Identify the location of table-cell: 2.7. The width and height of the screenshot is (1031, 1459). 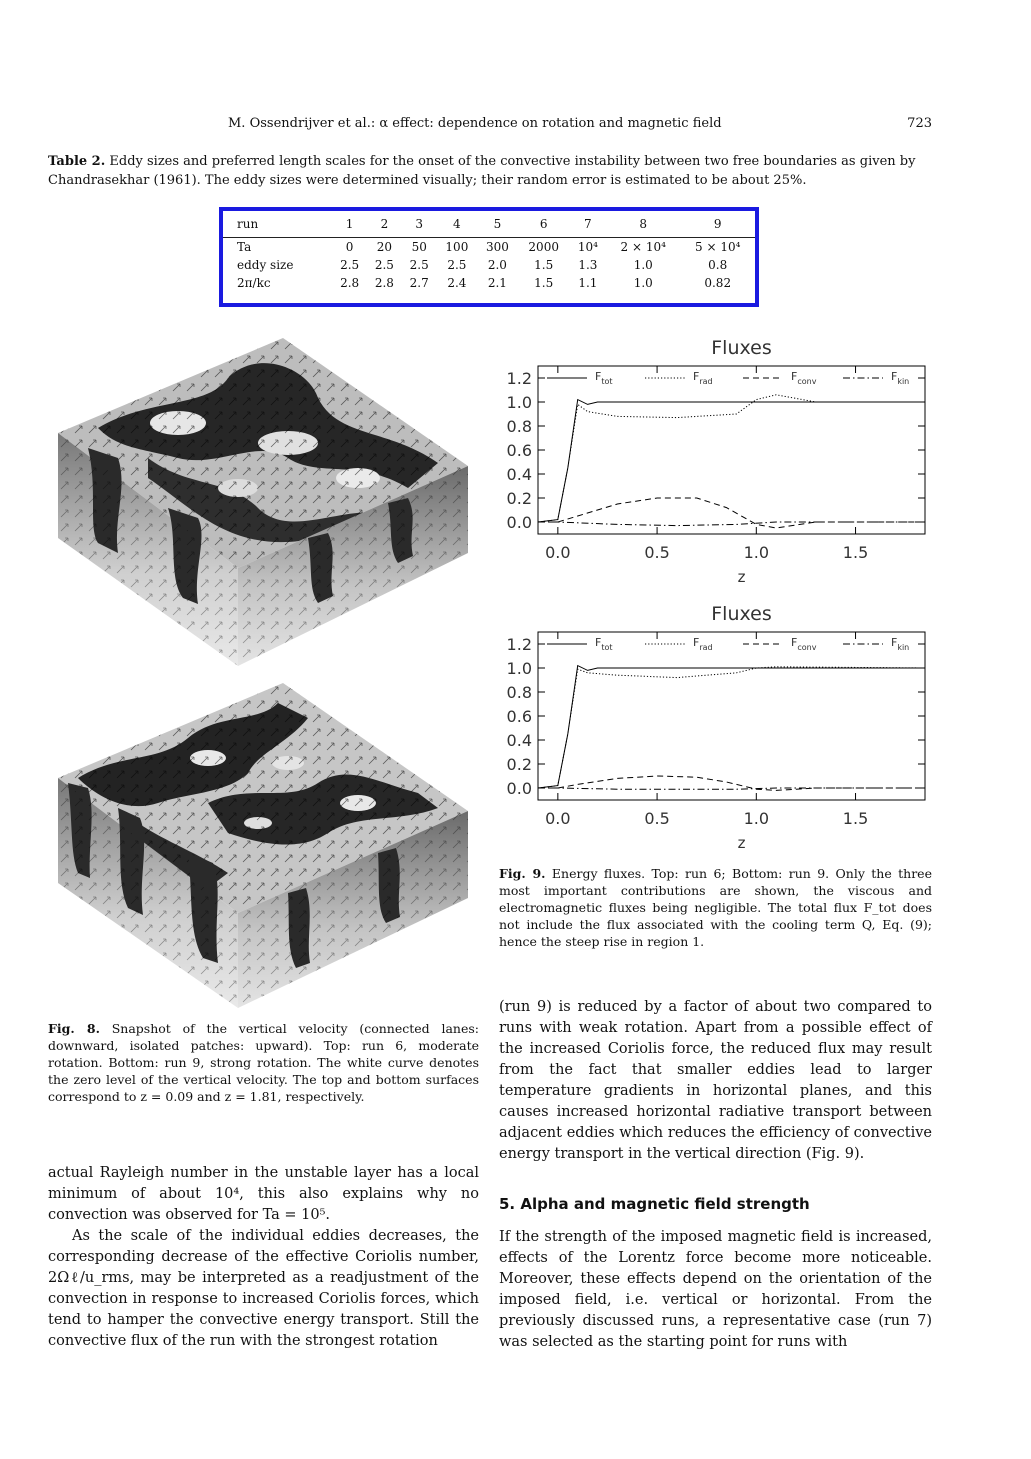
(419, 283).